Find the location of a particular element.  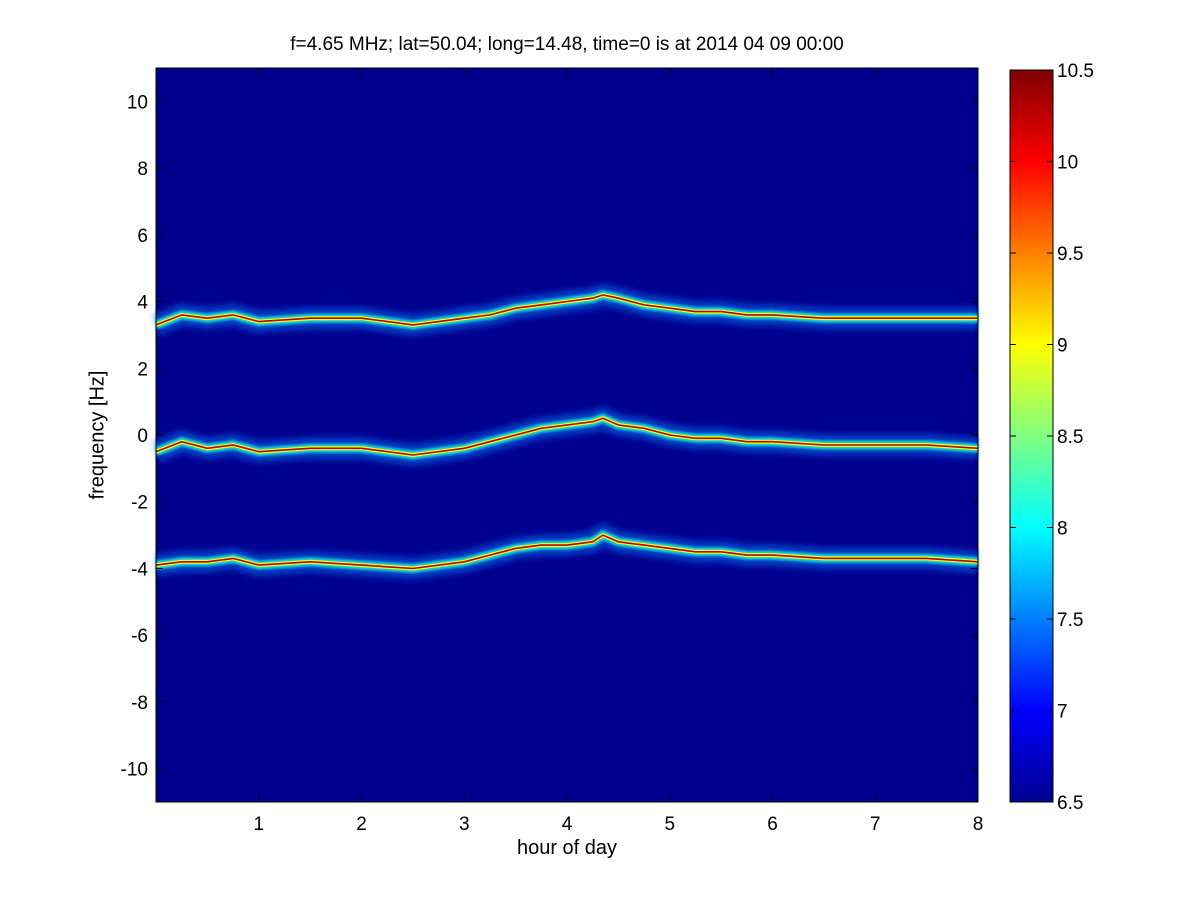

y-tick-label: -8 is located at coordinates (139, 703).